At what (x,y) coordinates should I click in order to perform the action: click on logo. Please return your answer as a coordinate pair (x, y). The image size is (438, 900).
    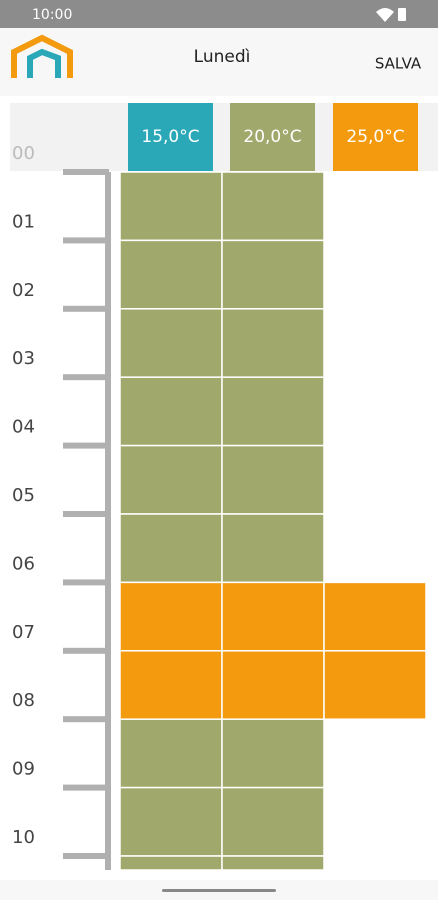
    Looking at the image, I should click on (42, 56).